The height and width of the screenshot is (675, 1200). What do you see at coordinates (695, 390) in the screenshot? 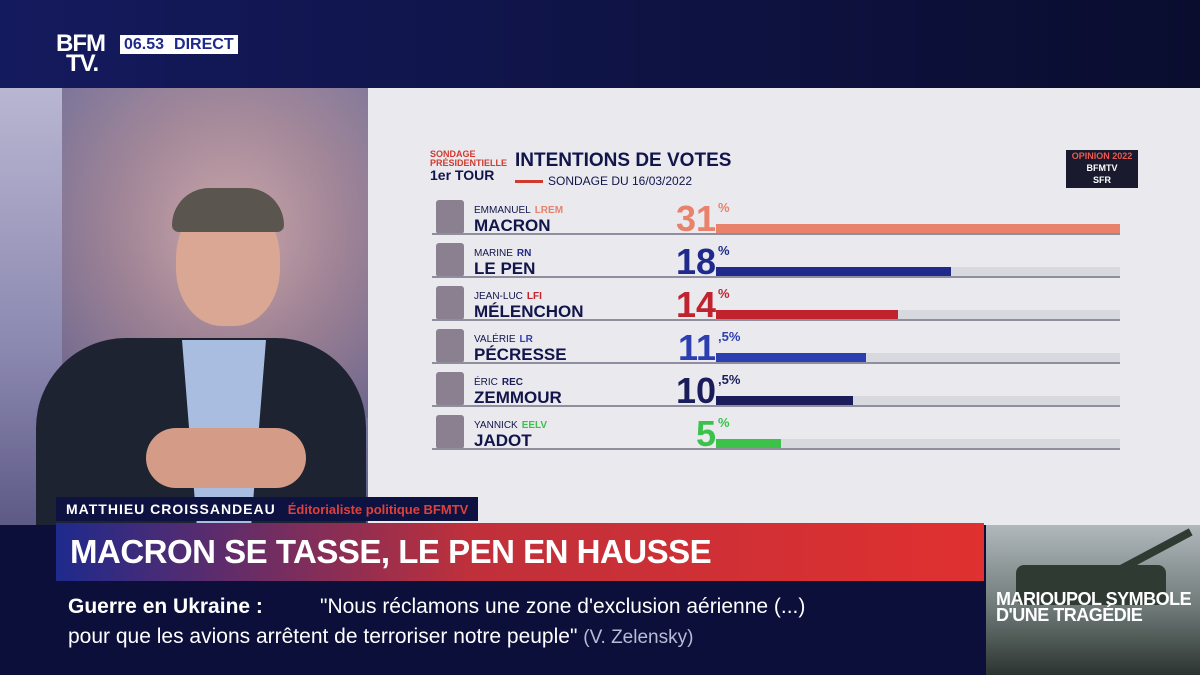
I see `candidate-score: 10` at bounding box center [695, 390].